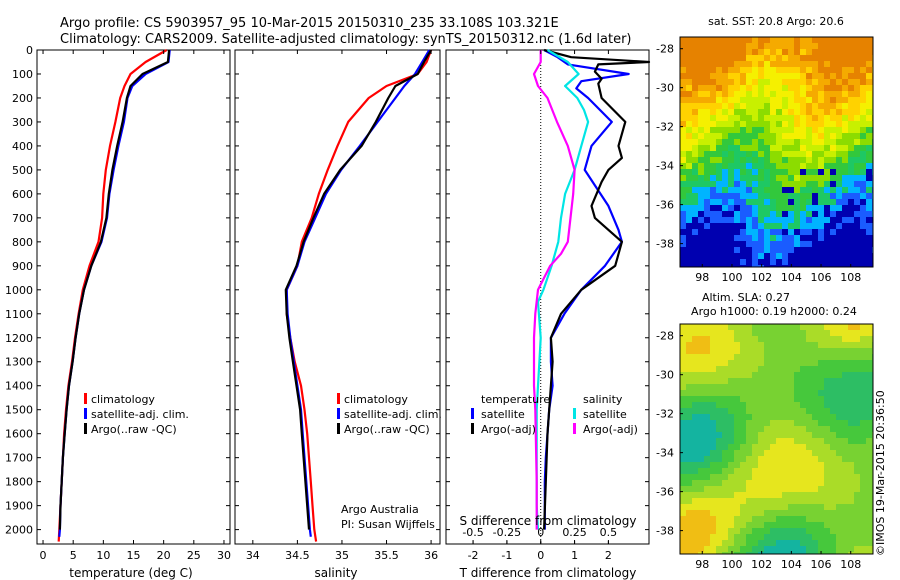 This screenshot has width=900, height=580. What do you see at coordinates (103, 555) in the screenshot?
I see `x-tick-label: 10` at bounding box center [103, 555].